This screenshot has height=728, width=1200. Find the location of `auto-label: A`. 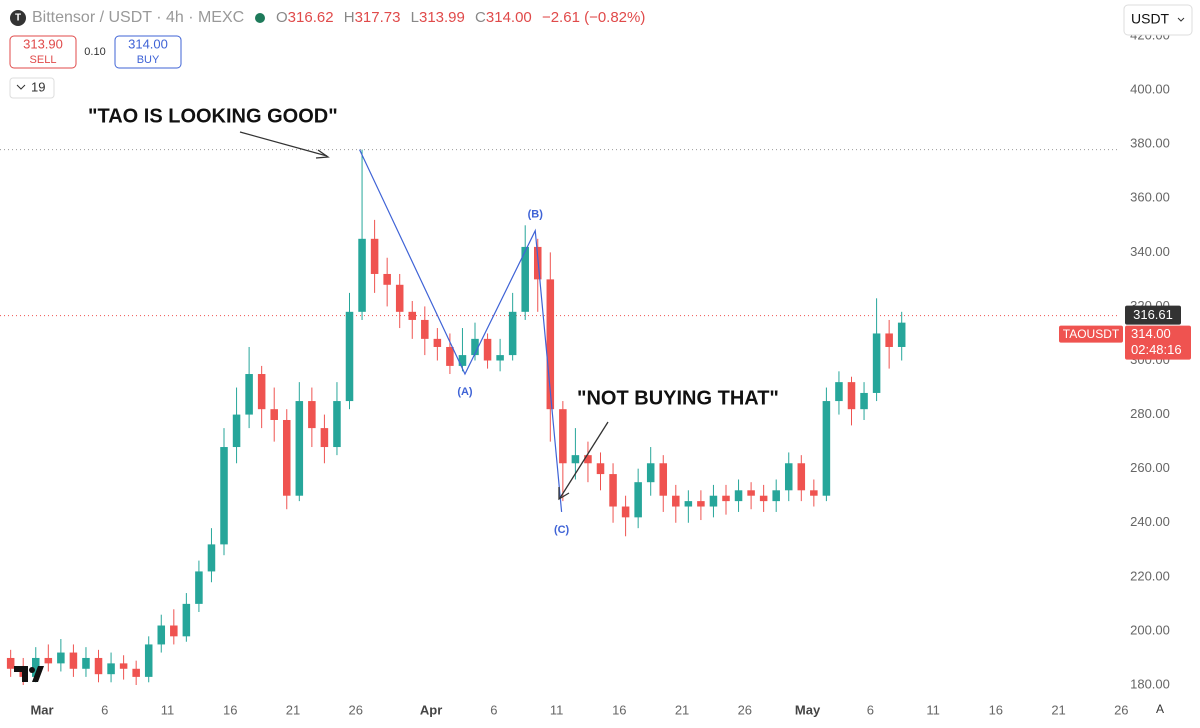

auto-label: A is located at coordinates (1160, 709).